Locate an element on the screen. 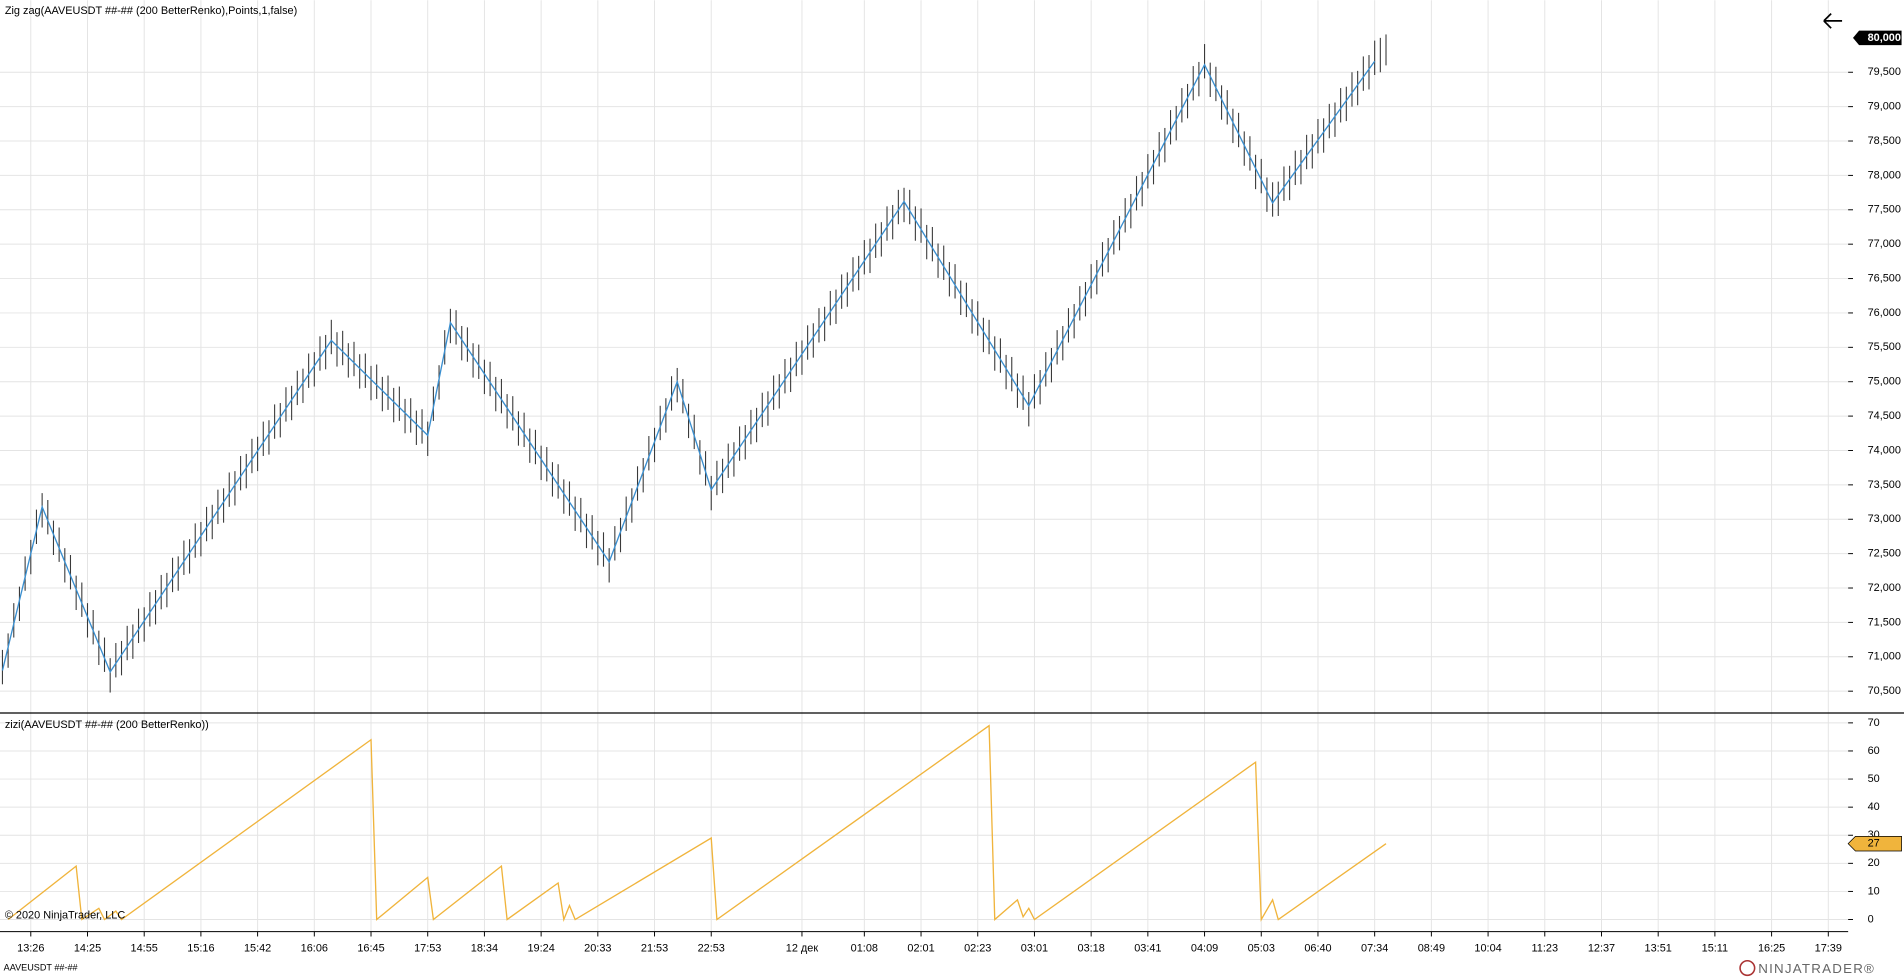 The width and height of the screenshot is (1904, 978). back-arrow is located at coordinates (1833, 21).